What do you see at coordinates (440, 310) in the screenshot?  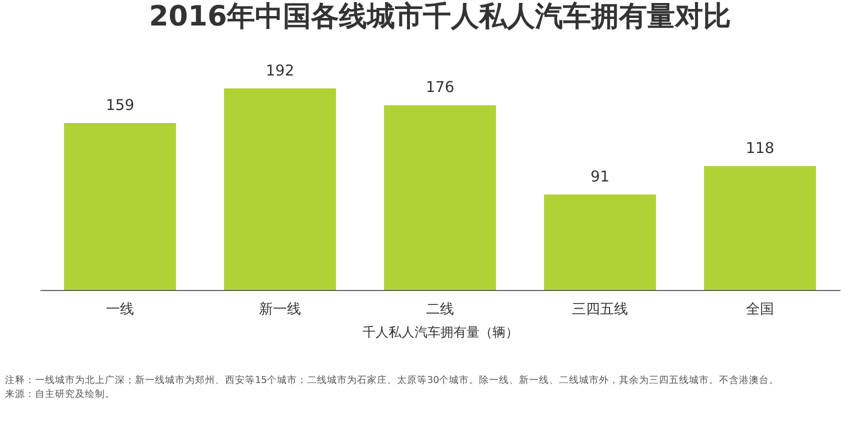 I see `x-tick-label: 二线` at bounding box center [440, 310].